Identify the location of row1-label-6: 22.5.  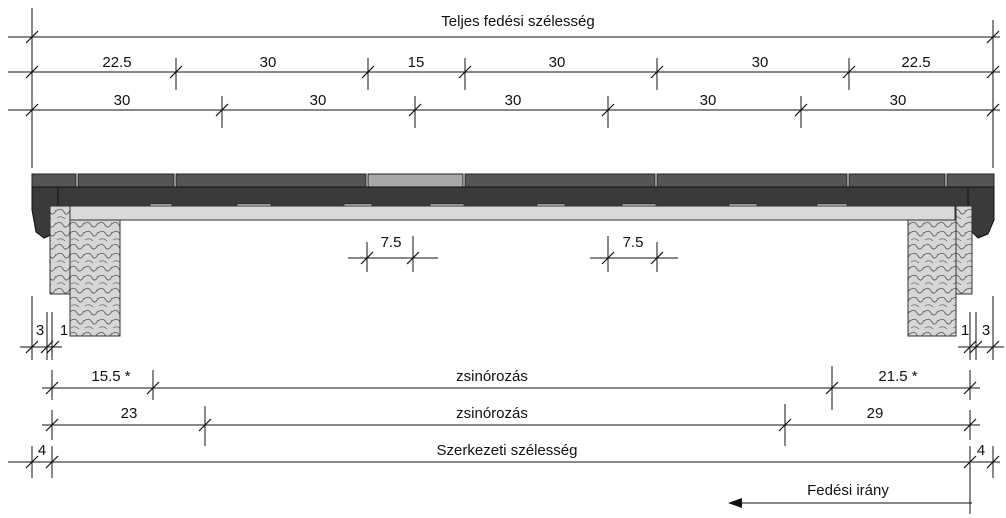
(915, 62).